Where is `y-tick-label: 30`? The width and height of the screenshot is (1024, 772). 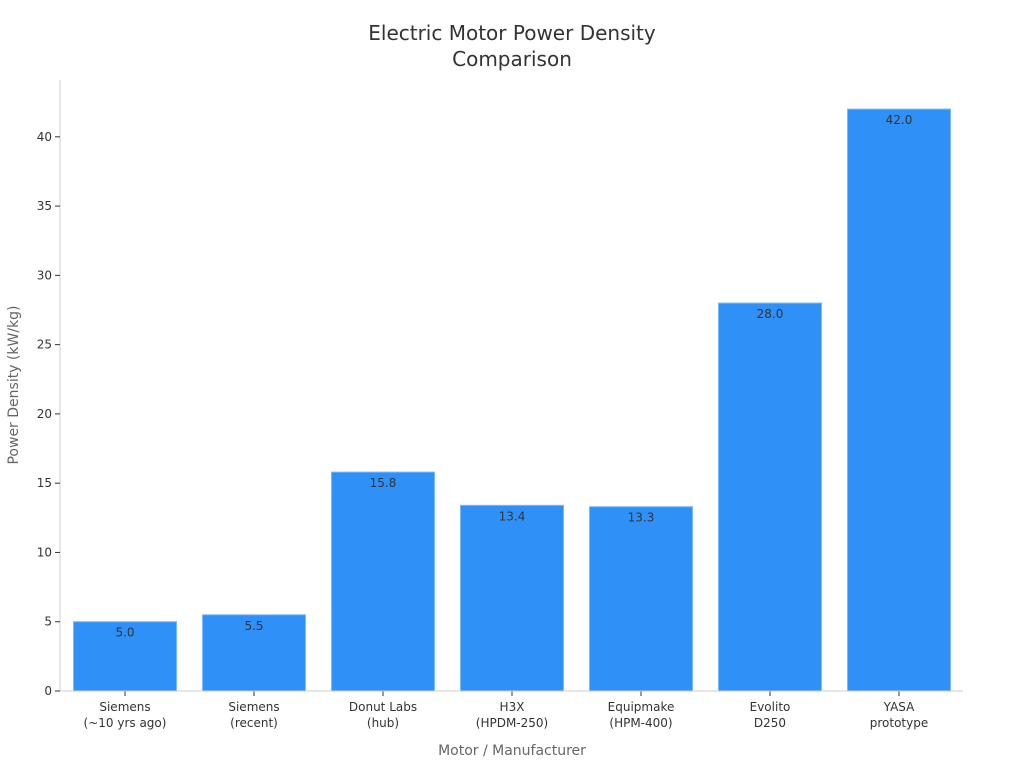
y-tick-label: 30 is located at coordinates (44, 275).